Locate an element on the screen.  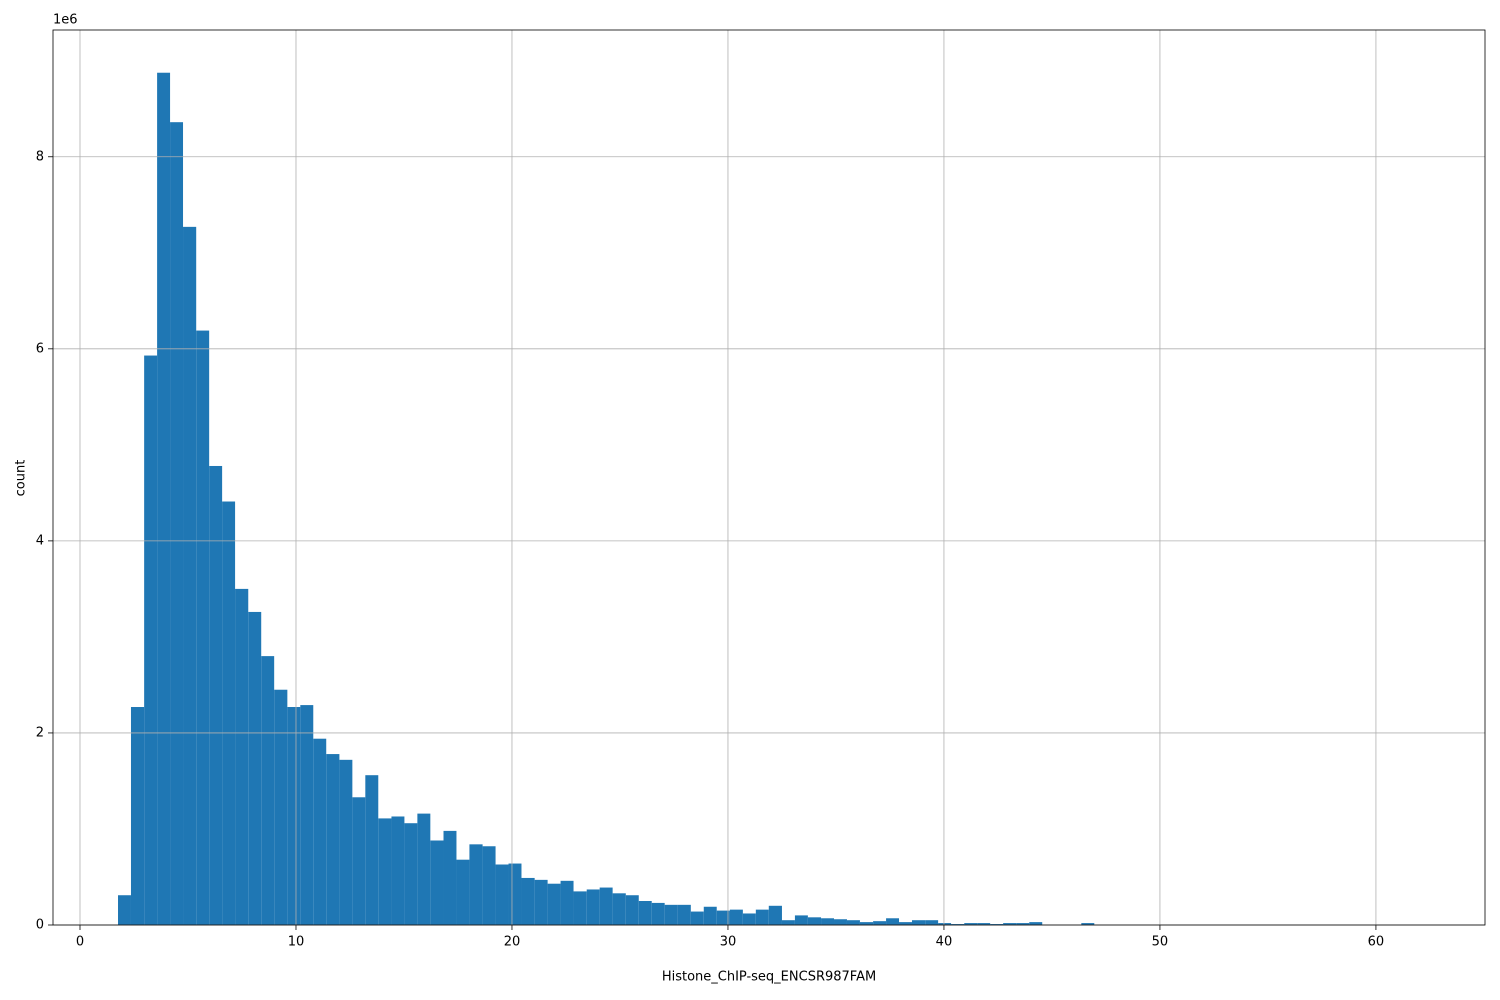
y-tick-label: 2 is located at coordinates (40, 732).